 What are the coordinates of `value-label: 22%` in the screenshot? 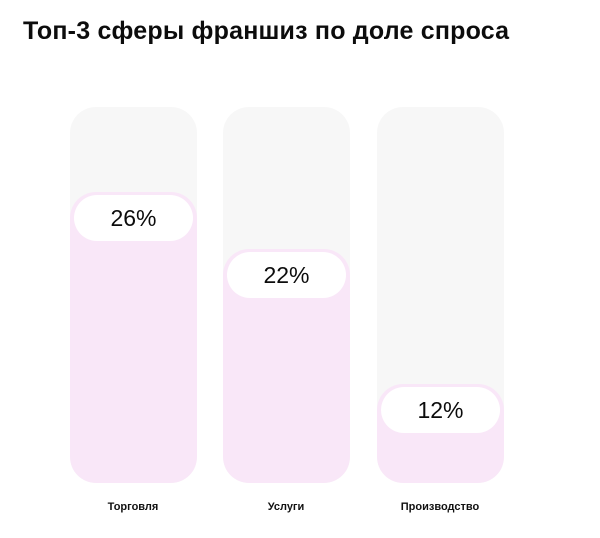 It's located at (286, 275).